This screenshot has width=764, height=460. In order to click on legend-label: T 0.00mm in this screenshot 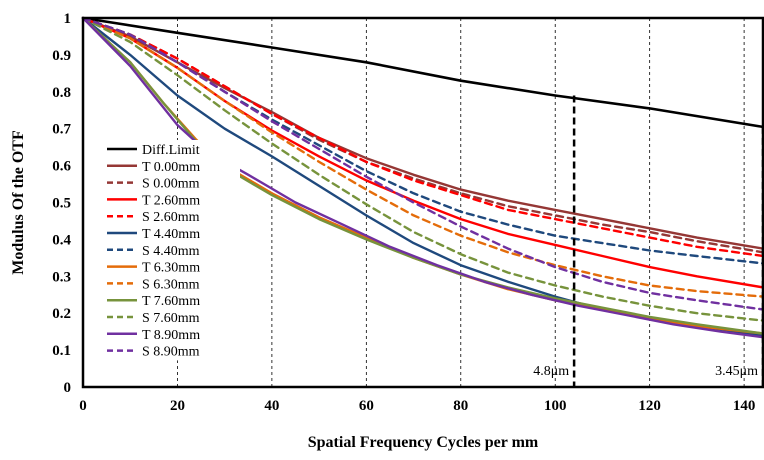, I will do `click(171, 167)`.